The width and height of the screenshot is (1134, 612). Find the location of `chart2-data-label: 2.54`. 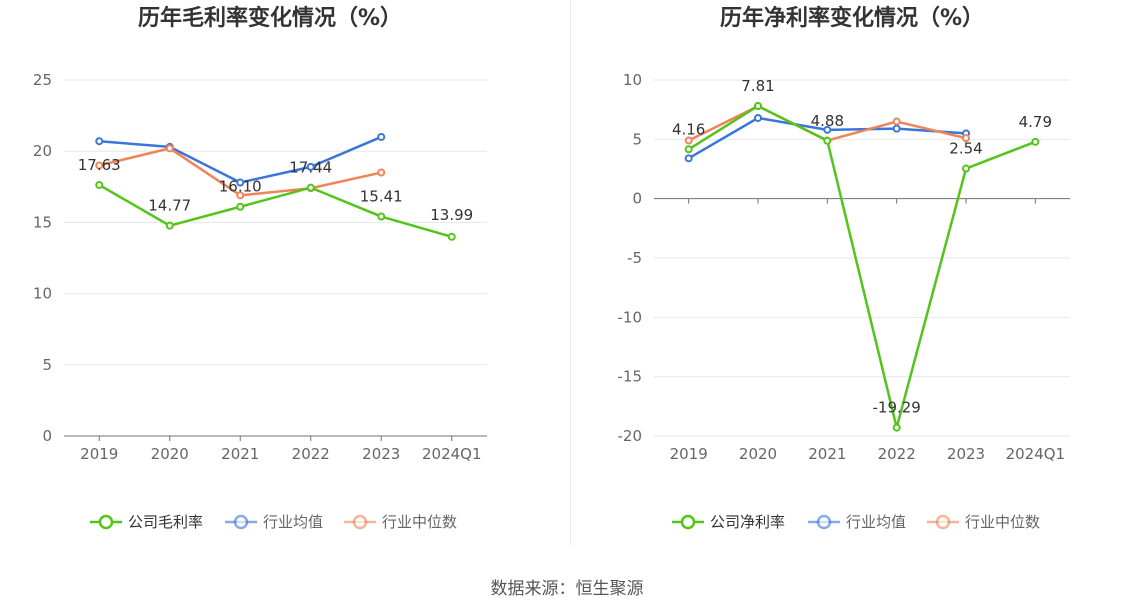

chart2-data-label: 2.54 is located at coordinates (965, 149).